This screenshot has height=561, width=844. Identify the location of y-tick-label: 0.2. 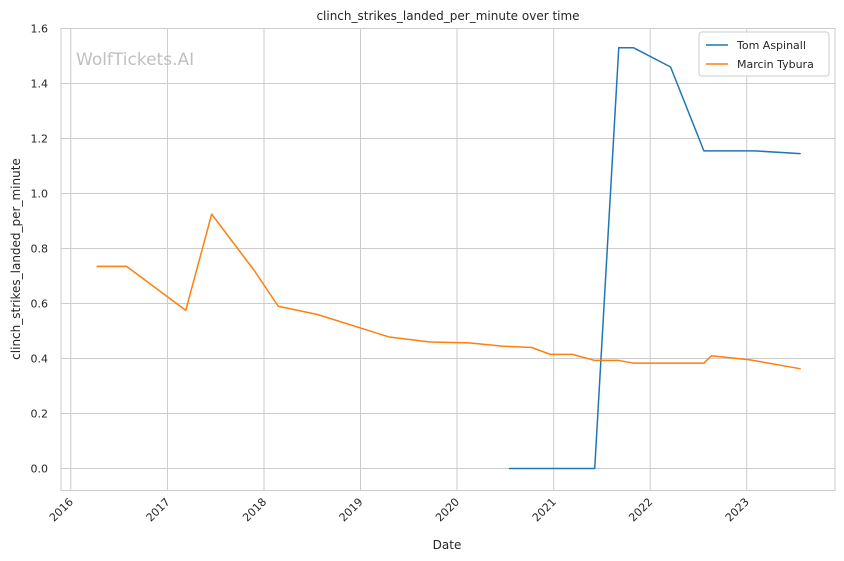
(40, 414).